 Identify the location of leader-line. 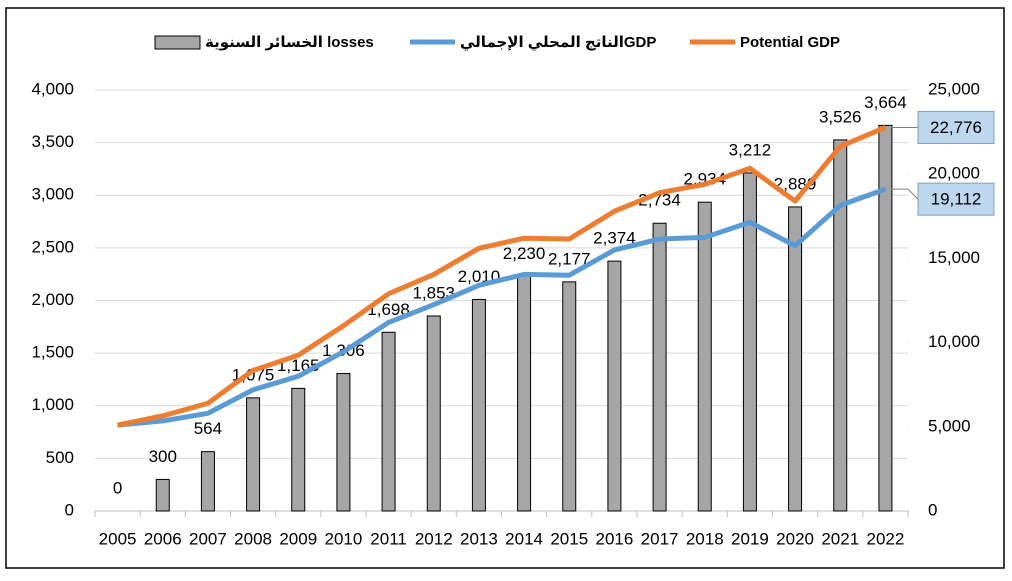
(905, 194).